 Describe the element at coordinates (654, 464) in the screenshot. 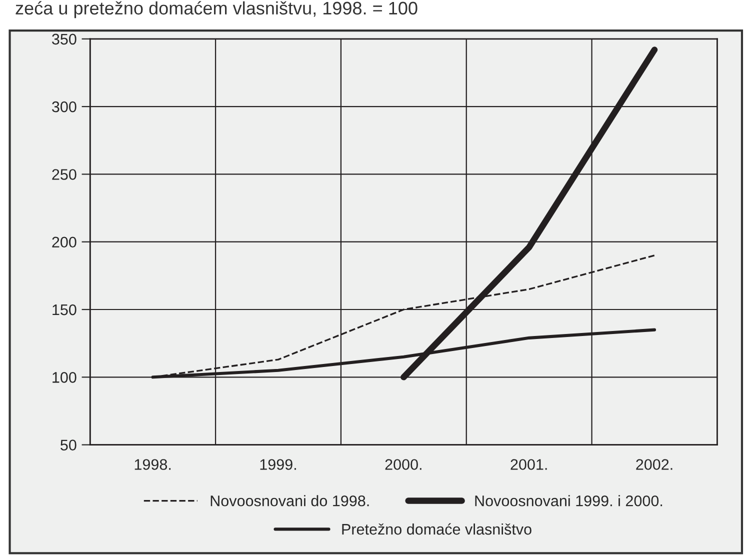

I see `x-tick-label: 2002.` at that location.